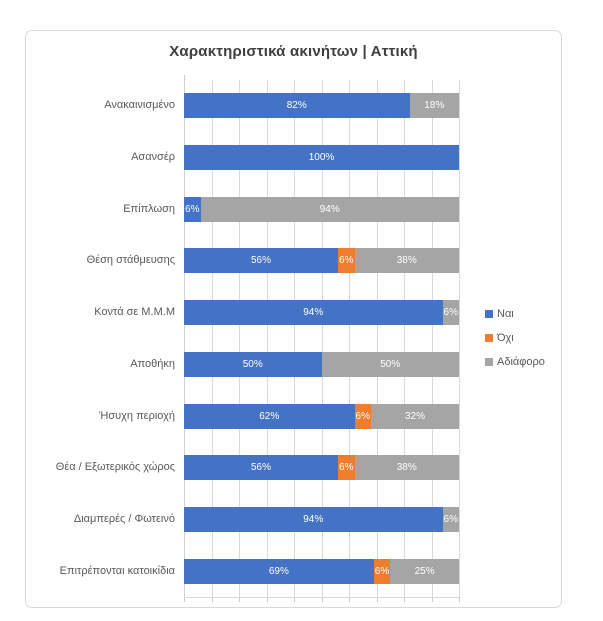 The image size is (603, 621). I want to click on bar-segment: 32%, so click(415, 416).